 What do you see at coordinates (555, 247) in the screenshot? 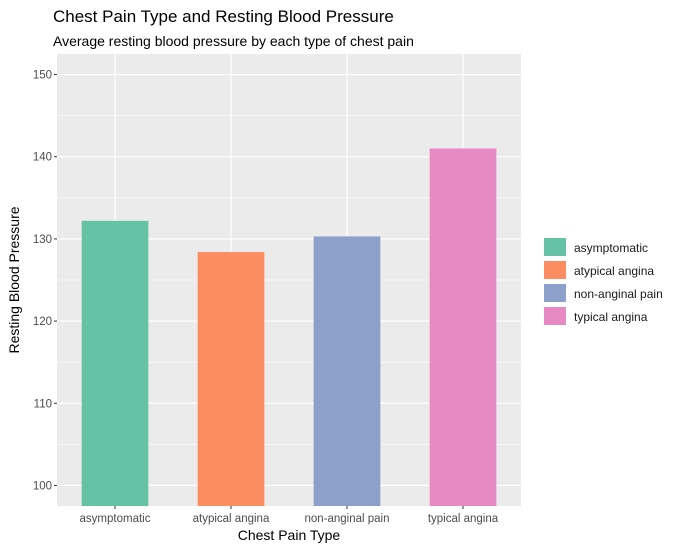
I see `legend-key-asymptomatic` at bounding box center [555, 247].